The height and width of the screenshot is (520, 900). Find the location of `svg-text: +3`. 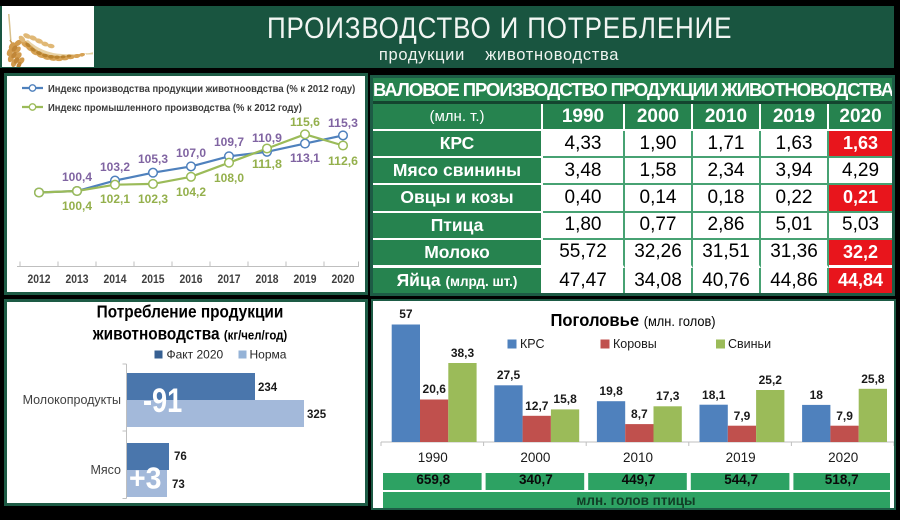

svg-text: +3 is located at coordinates (145, 478).